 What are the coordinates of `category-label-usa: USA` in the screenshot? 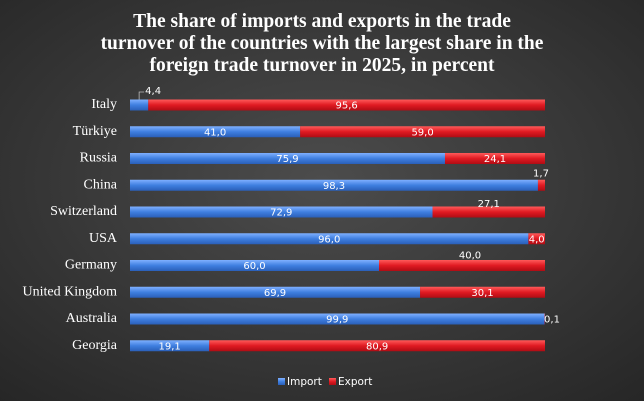 It's located at (103, 238).